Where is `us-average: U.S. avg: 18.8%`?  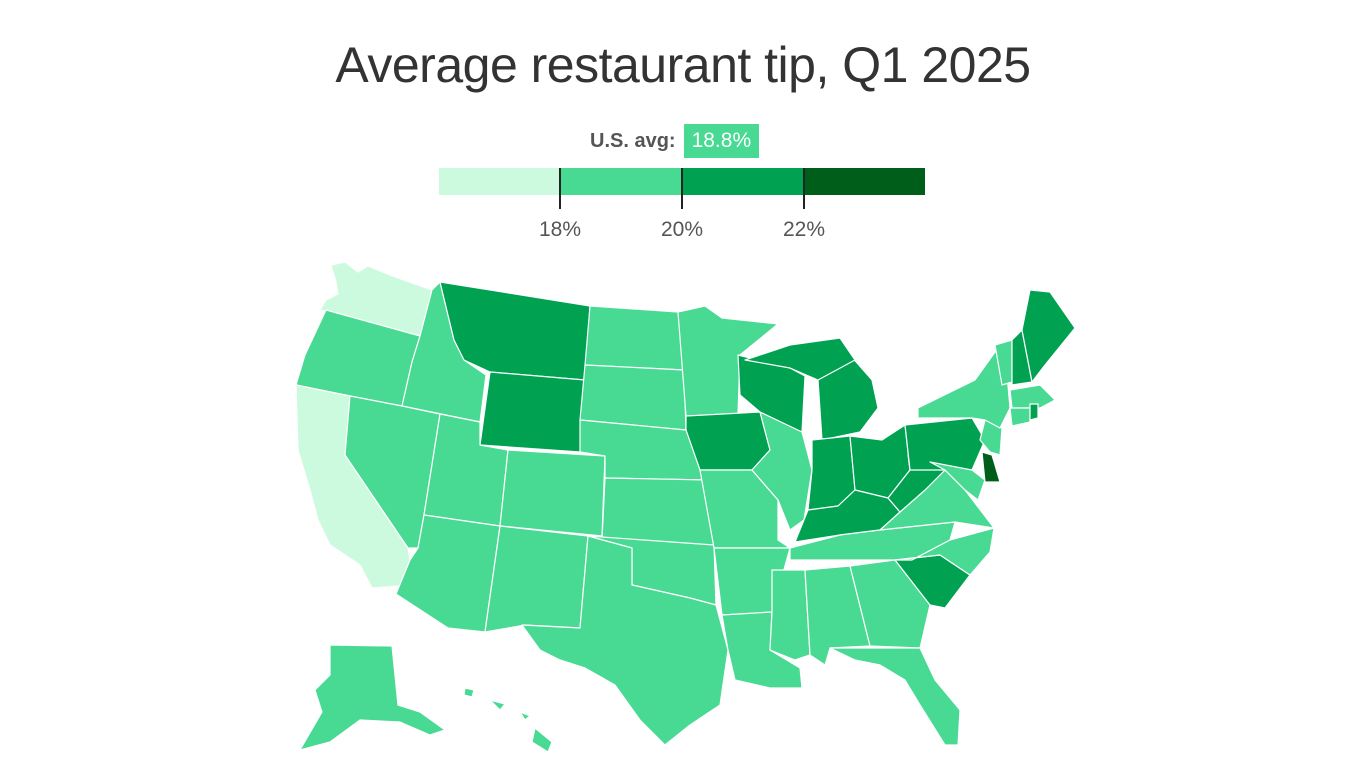 us-average: U.S. avg: 18.8% is located at coordinates (675, 141).